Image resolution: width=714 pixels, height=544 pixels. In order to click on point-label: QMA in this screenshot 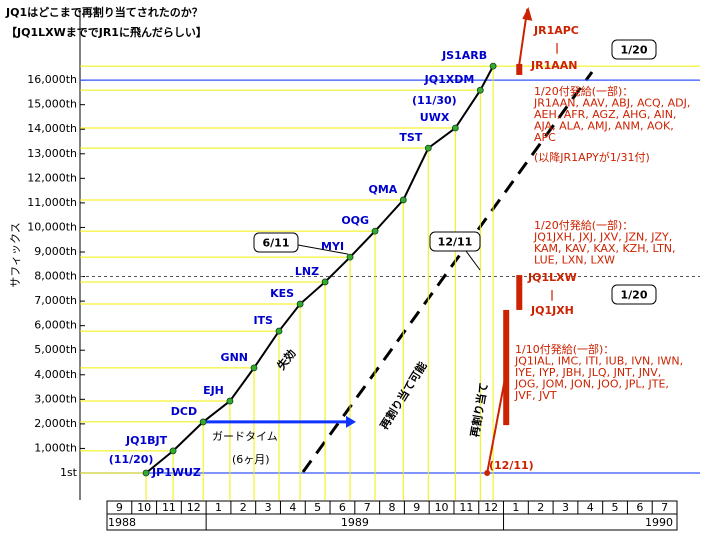, I will do `click(382, 189)`.